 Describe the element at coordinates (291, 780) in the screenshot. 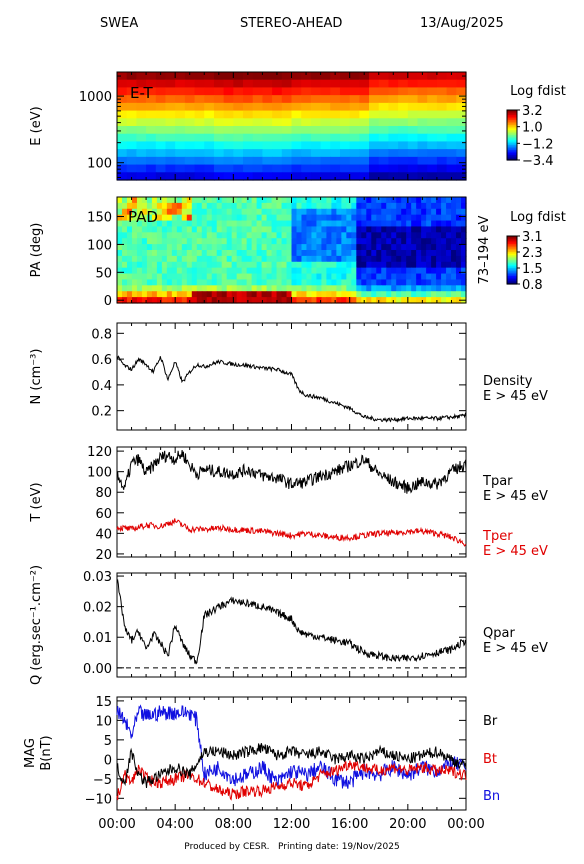

I see `bt-series` at that location.